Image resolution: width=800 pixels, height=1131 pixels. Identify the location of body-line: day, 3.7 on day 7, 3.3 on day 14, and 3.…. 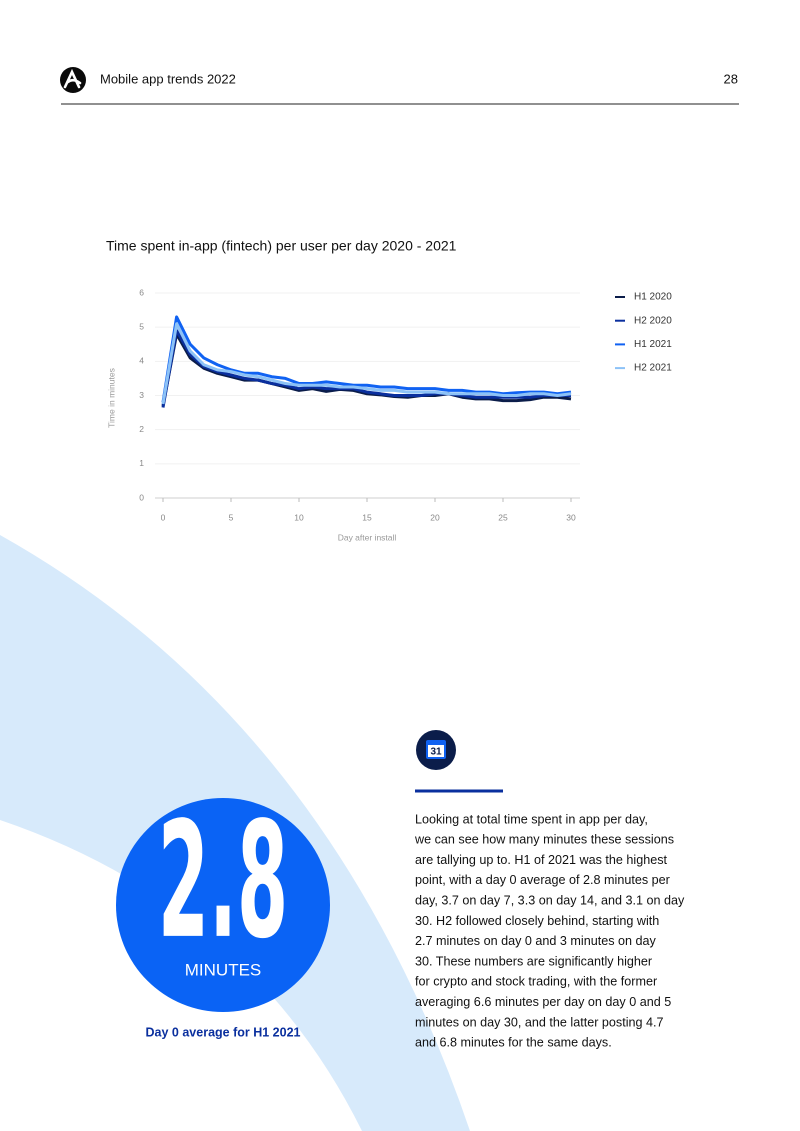
(550, 901).